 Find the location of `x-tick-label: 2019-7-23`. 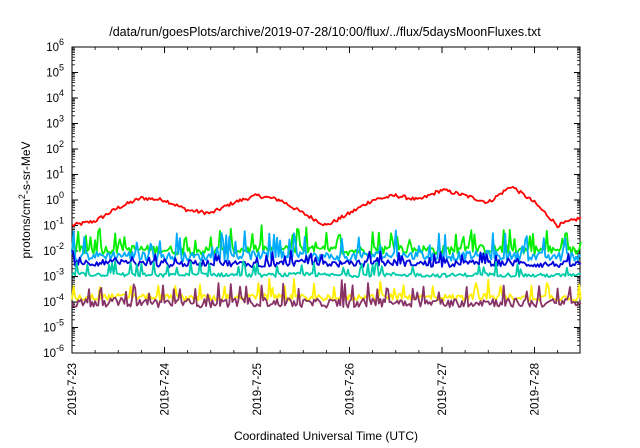

x-tick-label: 2019-7-23 is located at coordinates (73, 389).